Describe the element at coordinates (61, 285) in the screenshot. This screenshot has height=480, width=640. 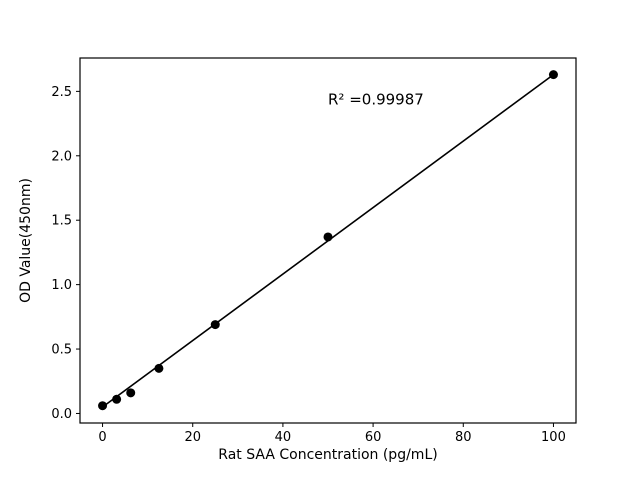
I see `y-tick-label: 1.0` at that location.